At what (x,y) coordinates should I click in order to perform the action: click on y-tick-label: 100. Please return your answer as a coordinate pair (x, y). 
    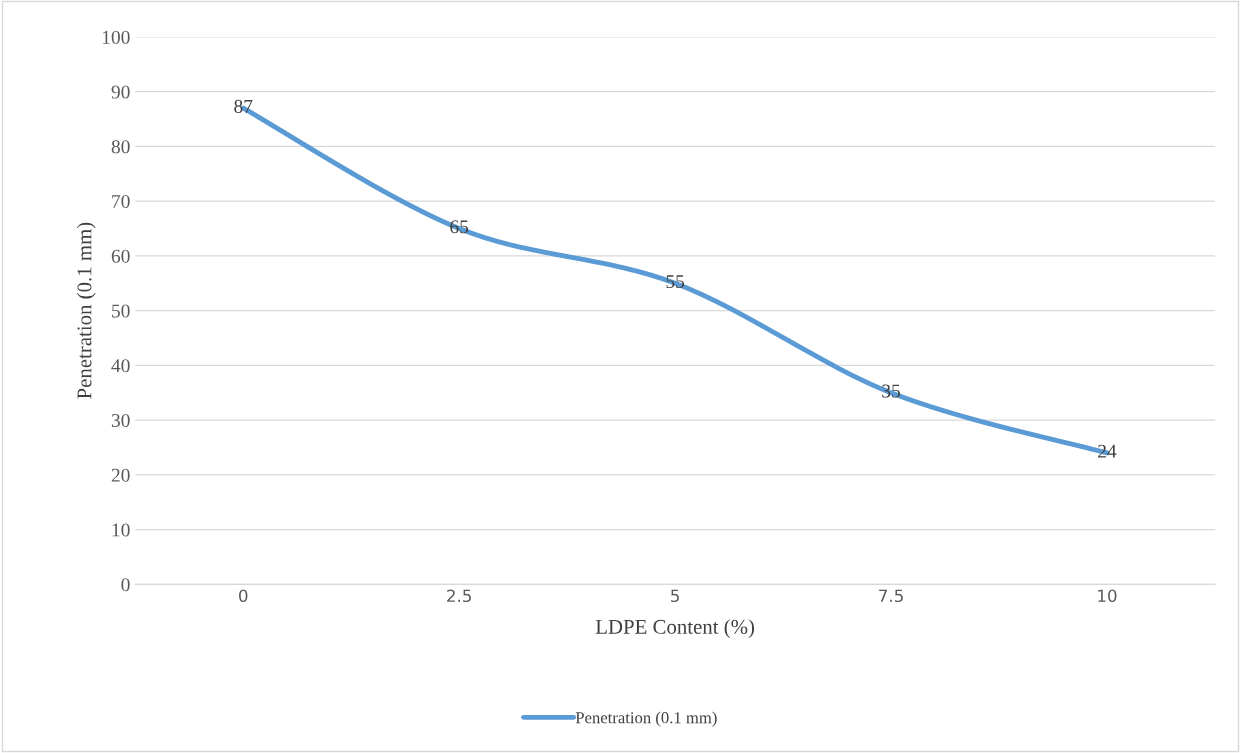
    Looking at the image, I should click on (116, 37).